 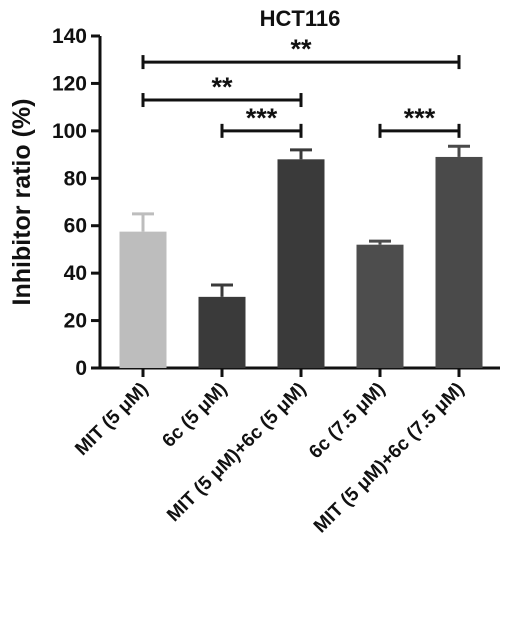 What do you see at coordinates (81, 368) in the screenshot?
I see `y-tick-label: 0` at bounding box center [81, 368].